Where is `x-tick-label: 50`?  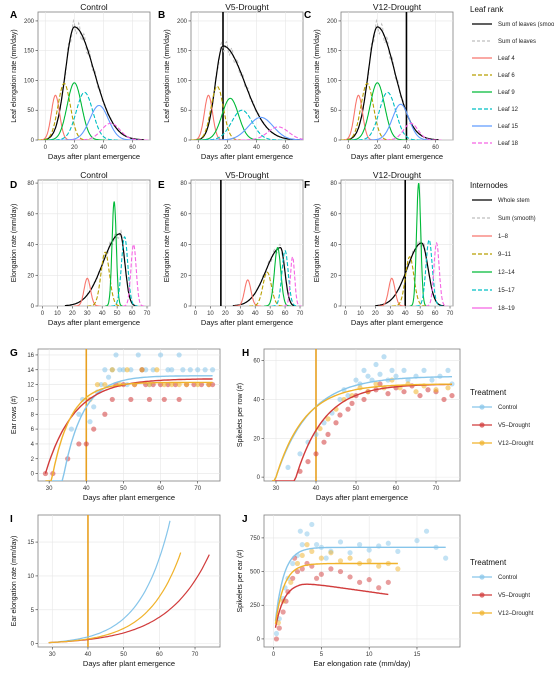 x-tick-label: 50 is located at coordinates (356, 489).